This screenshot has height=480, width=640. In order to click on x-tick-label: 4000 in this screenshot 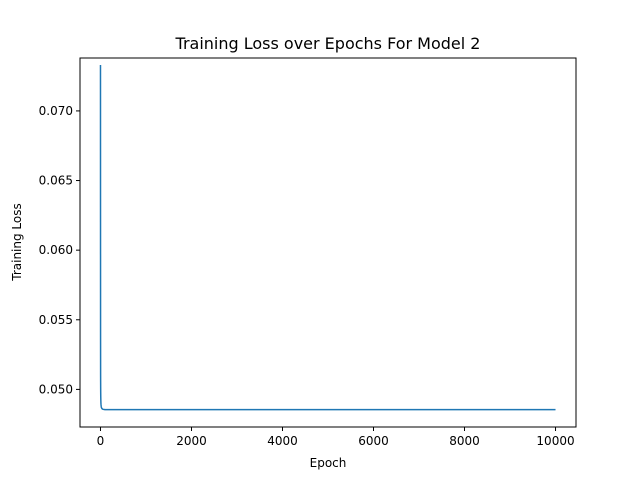, I will do `click(282, 441)`.